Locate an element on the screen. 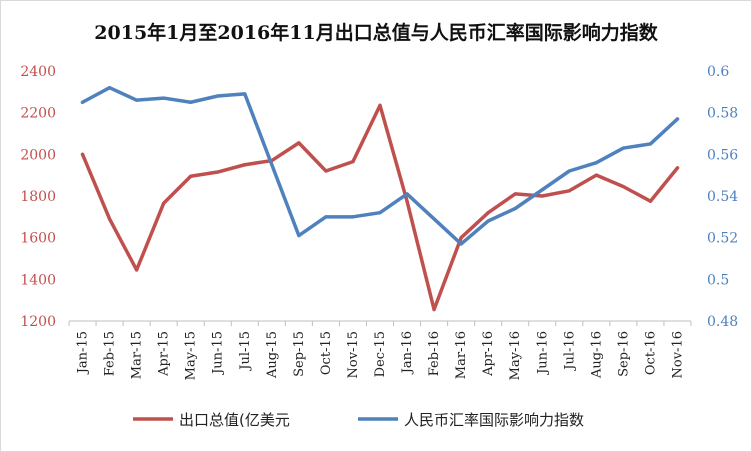 This screenshot has width=752, height=452. x-tick-label: May-15 is located at coordinates (191, 355).